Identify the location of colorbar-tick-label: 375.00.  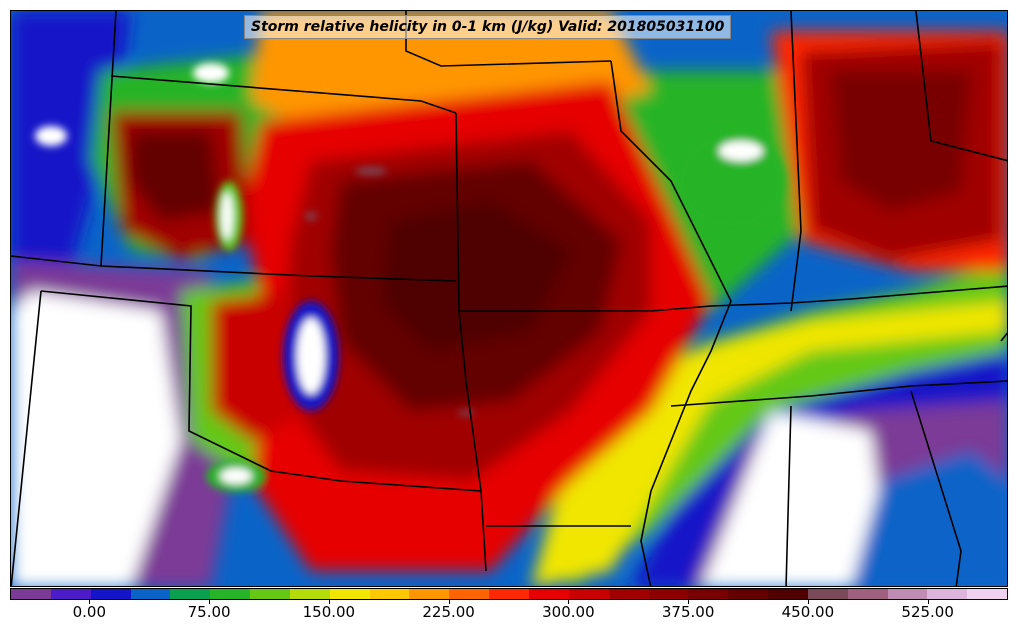
(688, 612).